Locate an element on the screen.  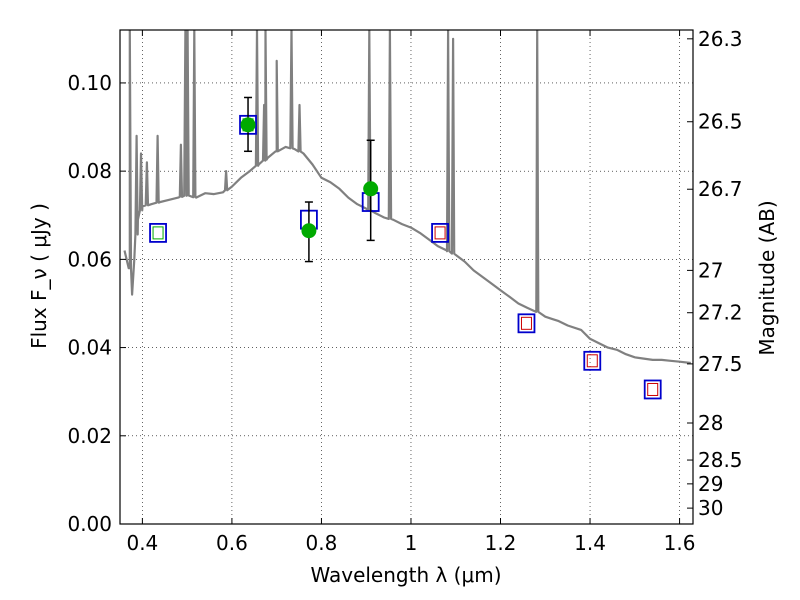
observed-points is located at coordinates (309, 179).